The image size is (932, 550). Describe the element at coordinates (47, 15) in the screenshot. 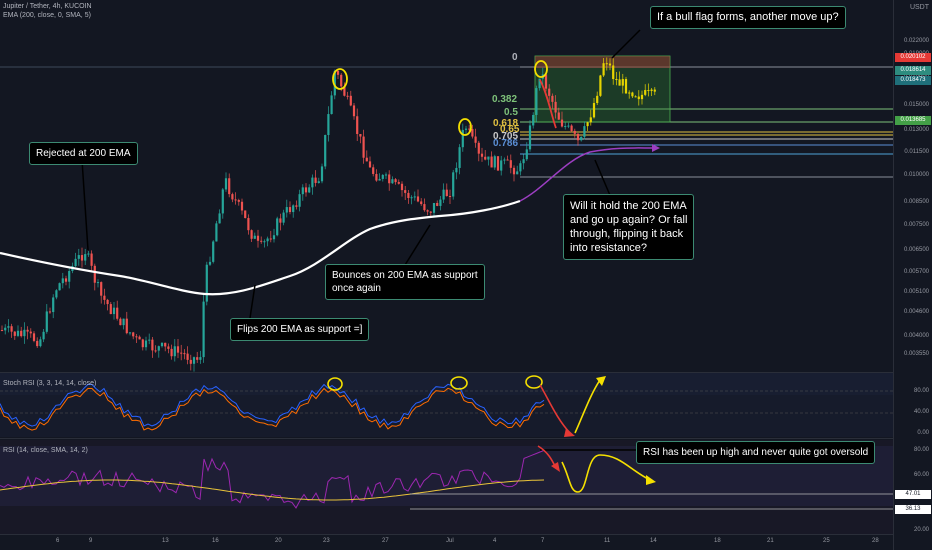

I see `ema-indicator-label: EMA (200, close, 0, SMA, 5)` at that location.